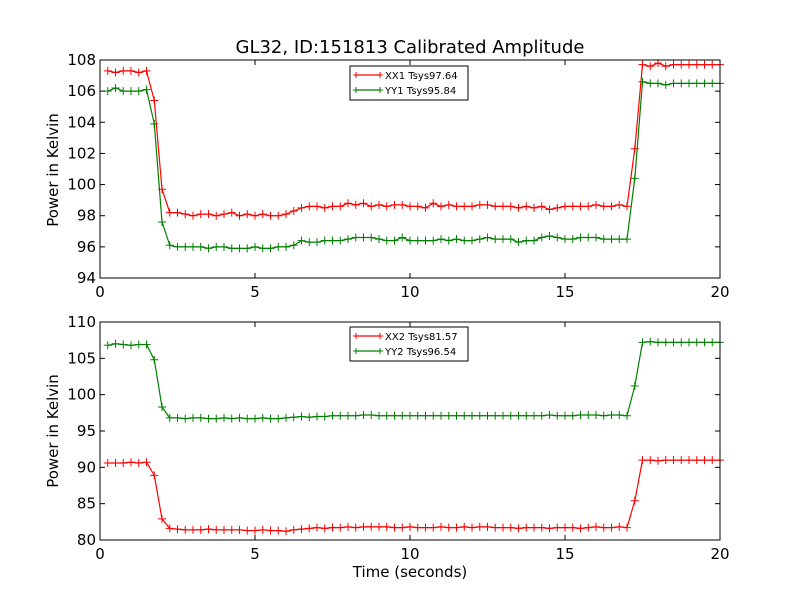 The width and height of the screenshot is (800, 600). I want to click on y-tick-label: 100, so click(81, 395).